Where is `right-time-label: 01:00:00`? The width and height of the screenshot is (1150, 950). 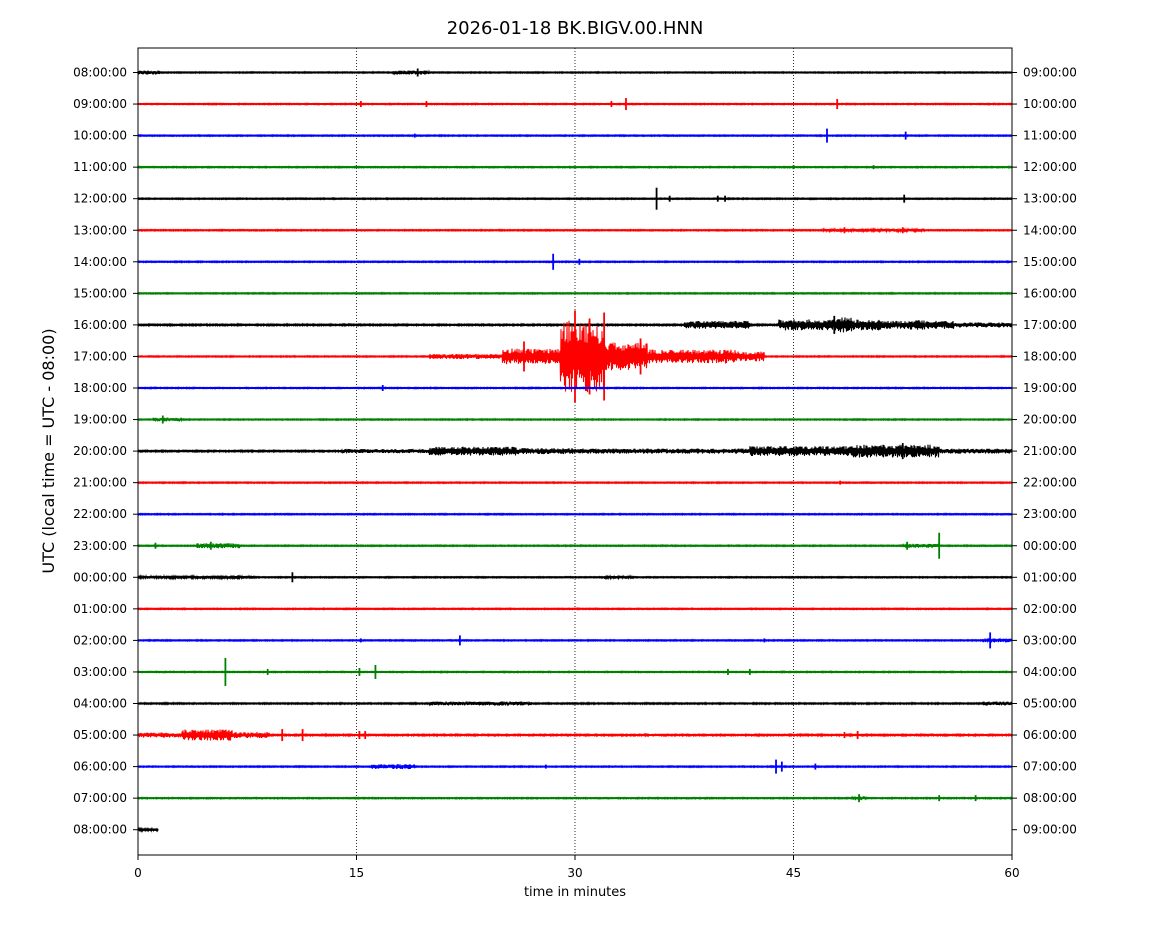
right-time-label: 01:00:00 is located at coordinates (1050, 577).